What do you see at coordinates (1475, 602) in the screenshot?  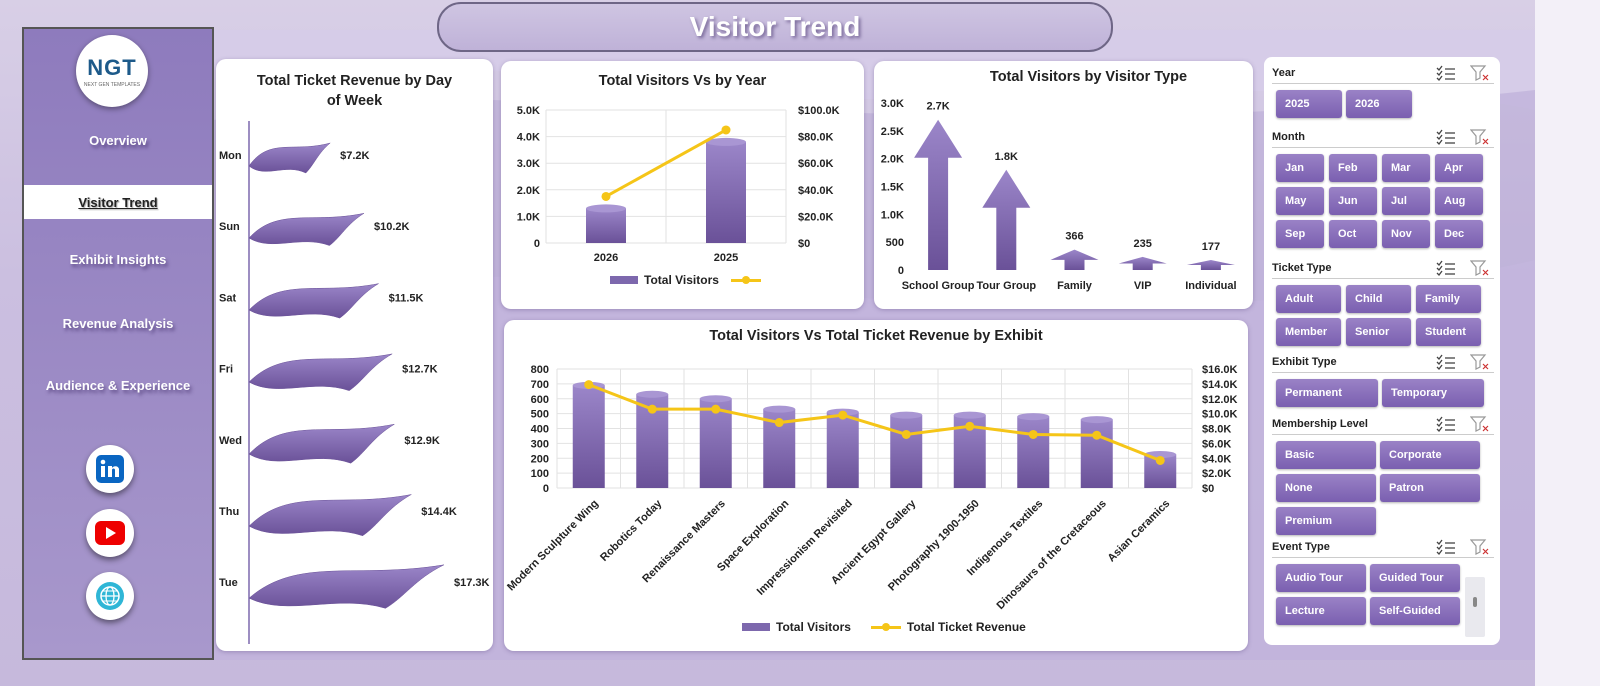 I see `scrollbar-thumb` at bounding box center [1475, 602].